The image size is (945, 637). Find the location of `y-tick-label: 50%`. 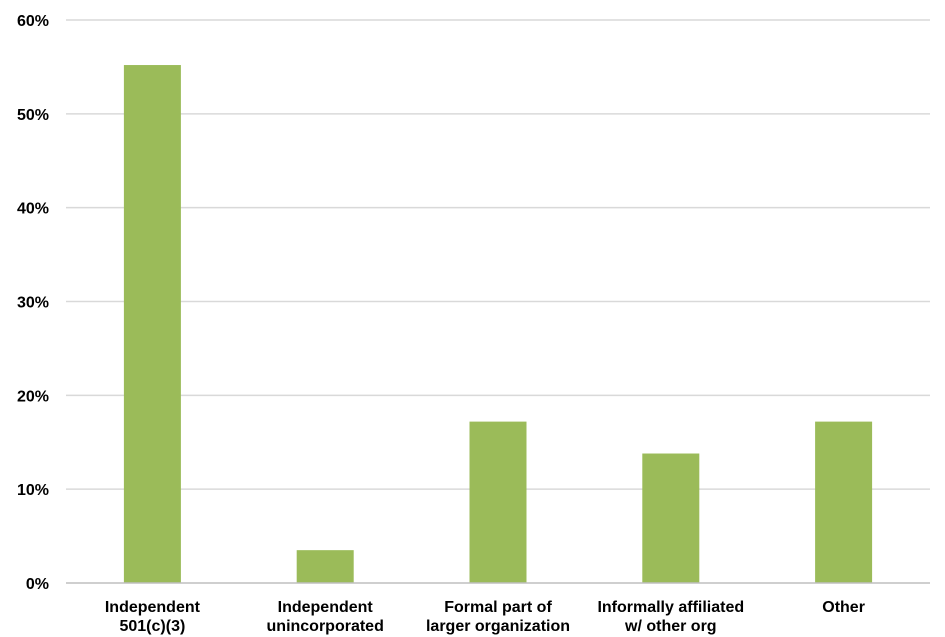

y-tick-label: 50% is located at coordinates (33, 115).